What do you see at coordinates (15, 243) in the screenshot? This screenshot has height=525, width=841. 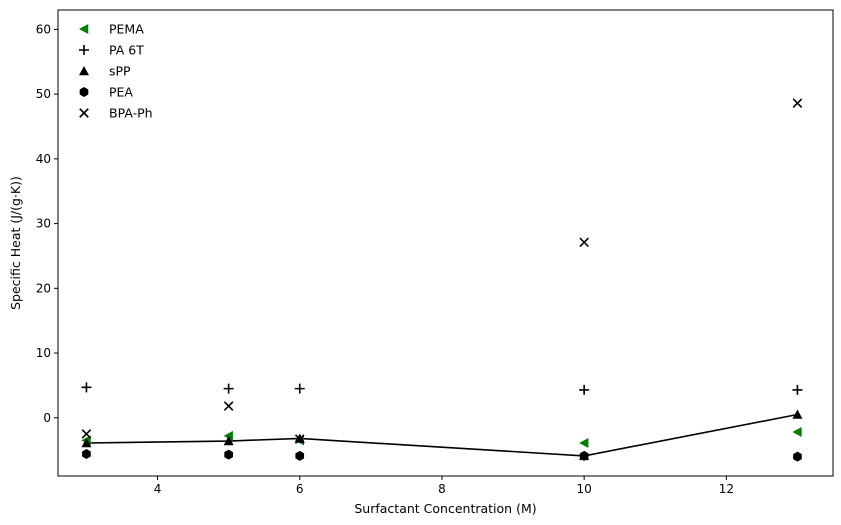 I see `y-axis-label: Specific Heat (J/(g·K))` at bounding box center [15, 243].